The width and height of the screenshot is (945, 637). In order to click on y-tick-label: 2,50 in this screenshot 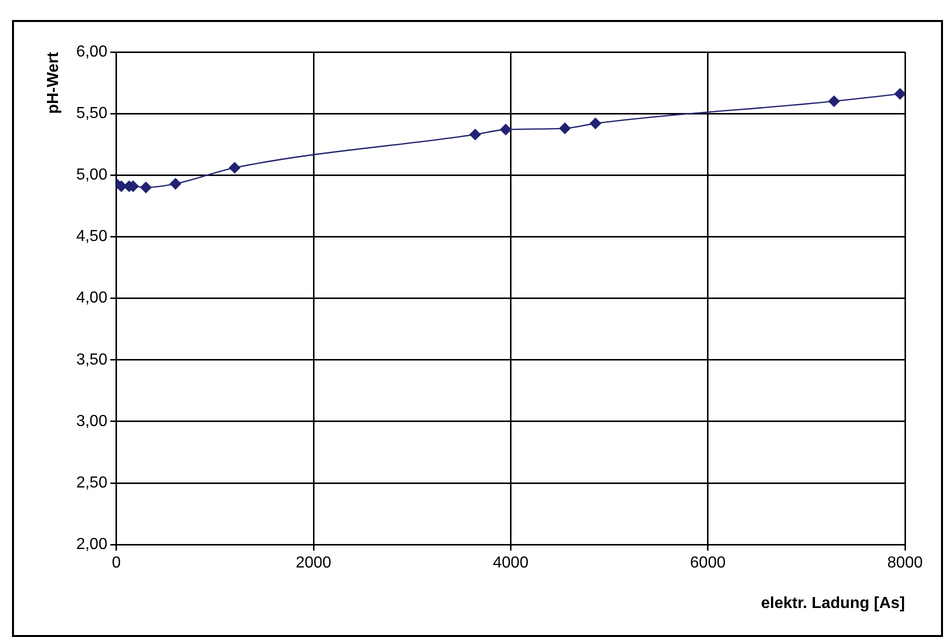, I will do `click(92, 483)`.